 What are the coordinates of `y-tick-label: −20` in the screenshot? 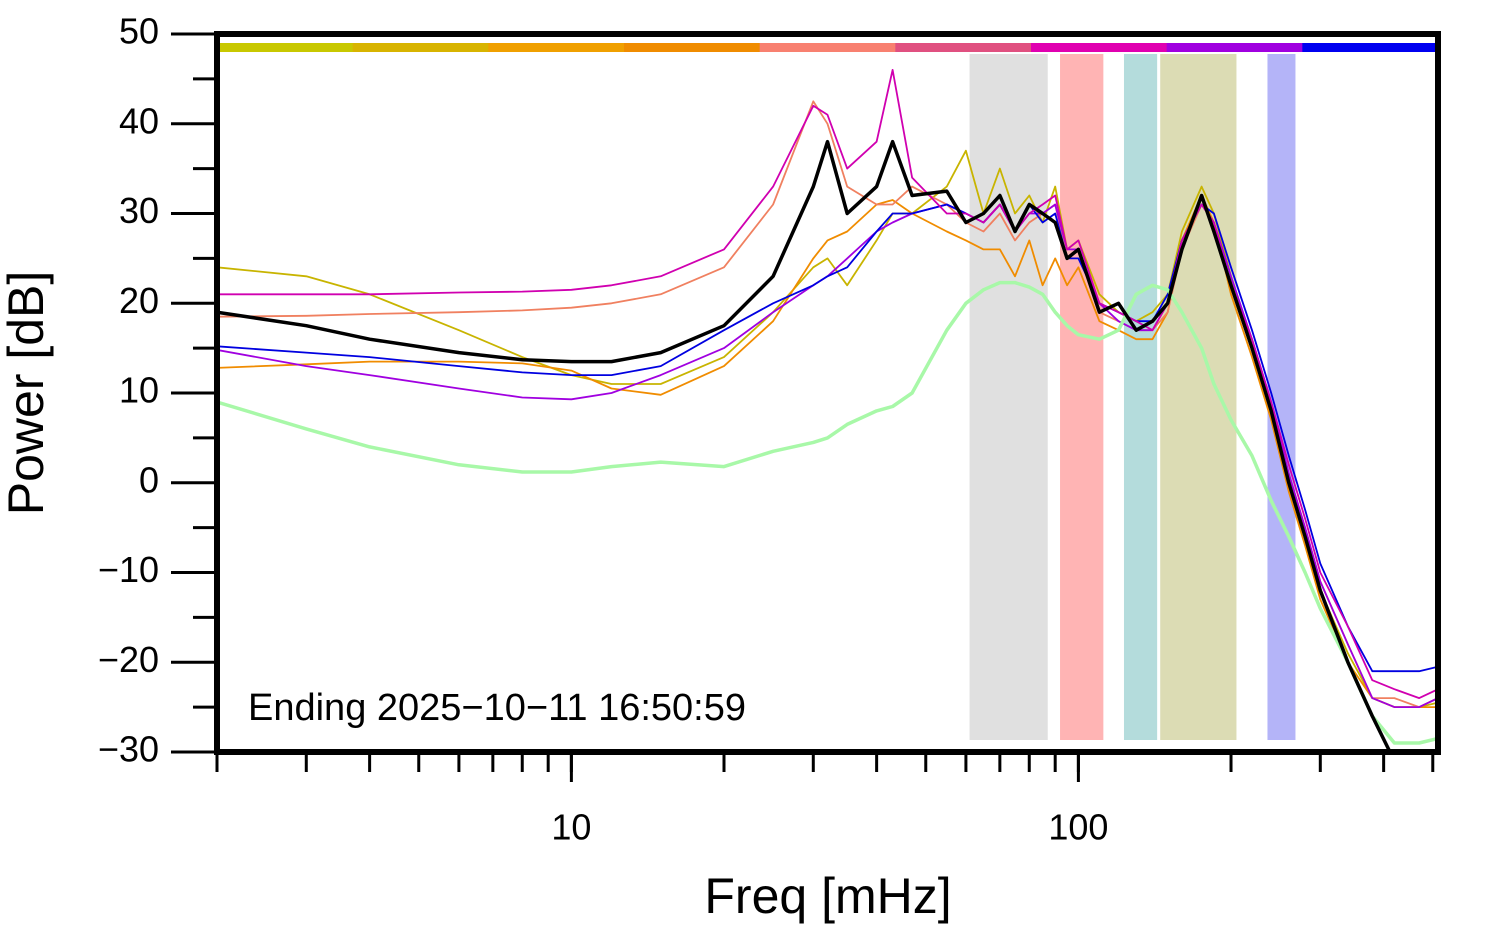 It's located at (128, 659).